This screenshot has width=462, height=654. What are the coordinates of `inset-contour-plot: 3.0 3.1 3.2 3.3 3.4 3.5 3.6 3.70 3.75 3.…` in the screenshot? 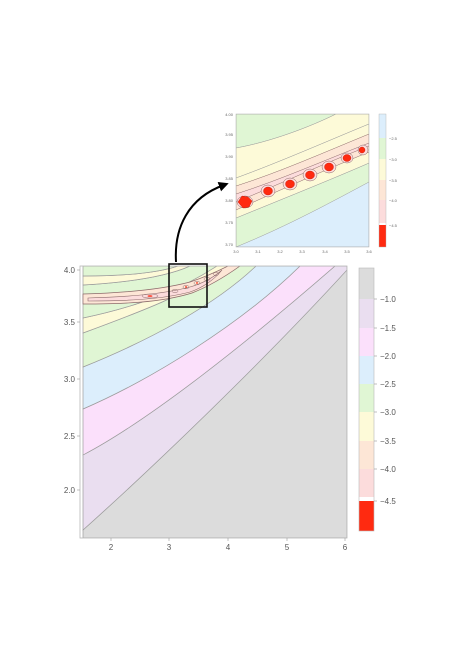 It's located at (298, 183).